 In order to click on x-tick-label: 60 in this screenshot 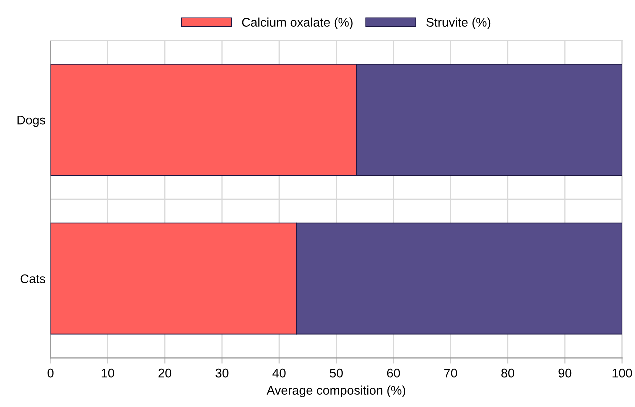, I will do `click(393, 373)`.